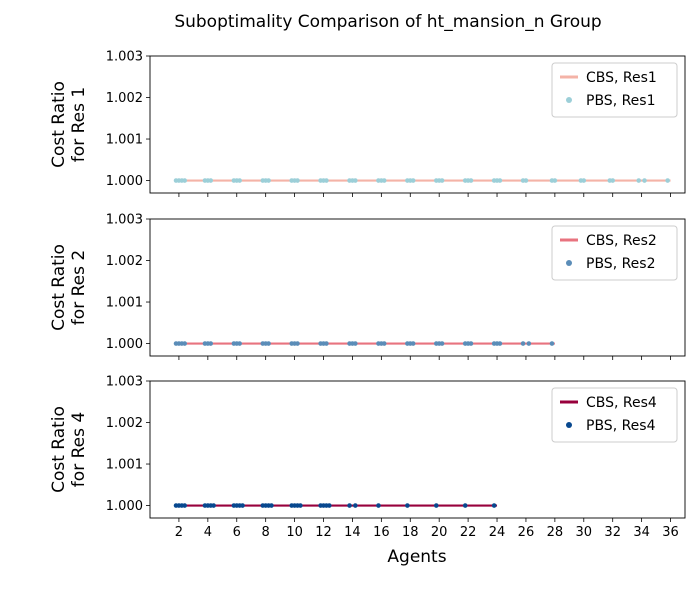 This screenshot has height=604, width=700. Describe the element at coordinates (526, 532) in the screenshot. I see `x-tick-label: 26` at that location.